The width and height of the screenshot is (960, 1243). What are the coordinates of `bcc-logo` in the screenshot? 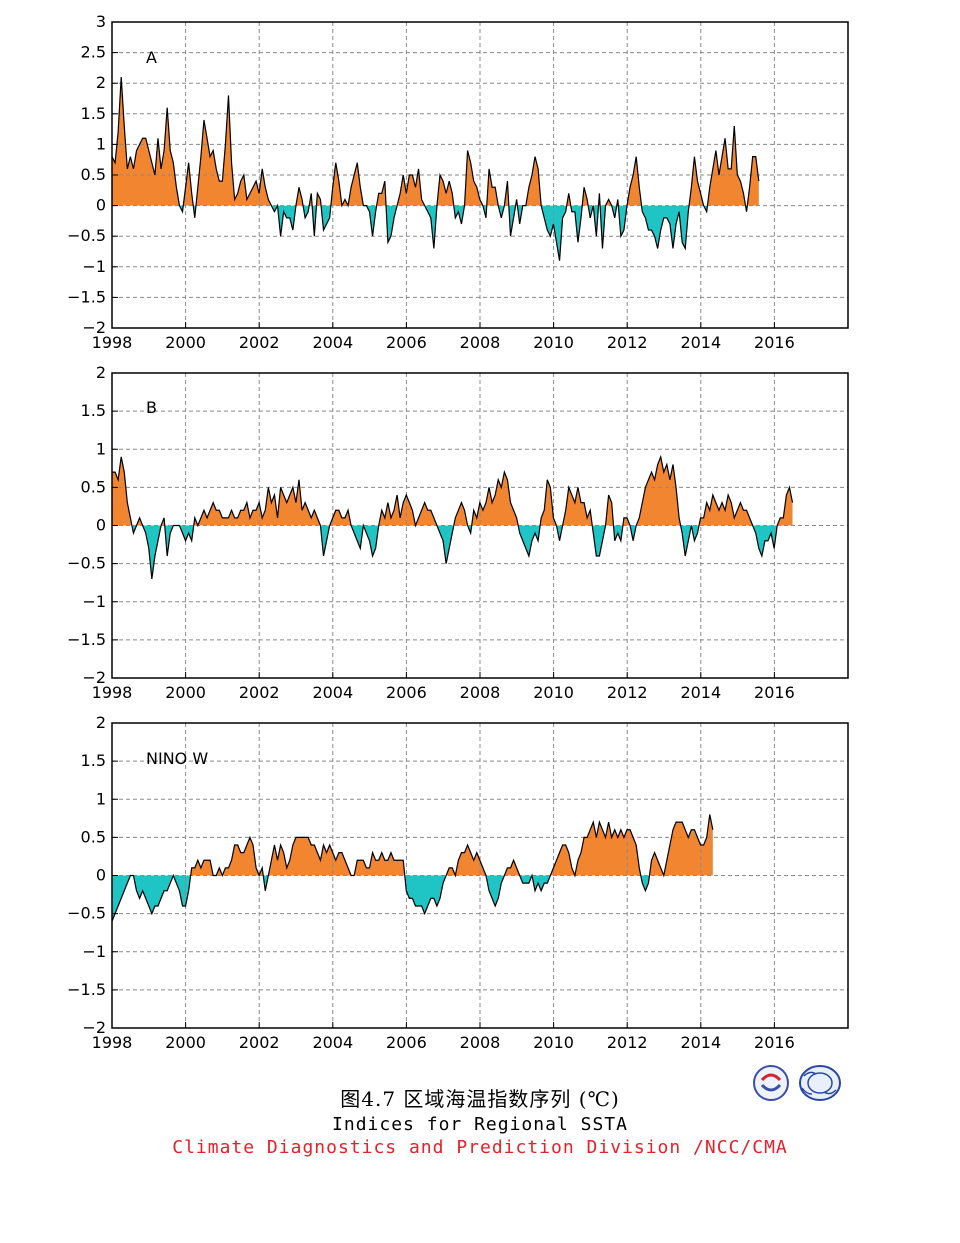 It's located at (771, 1083).